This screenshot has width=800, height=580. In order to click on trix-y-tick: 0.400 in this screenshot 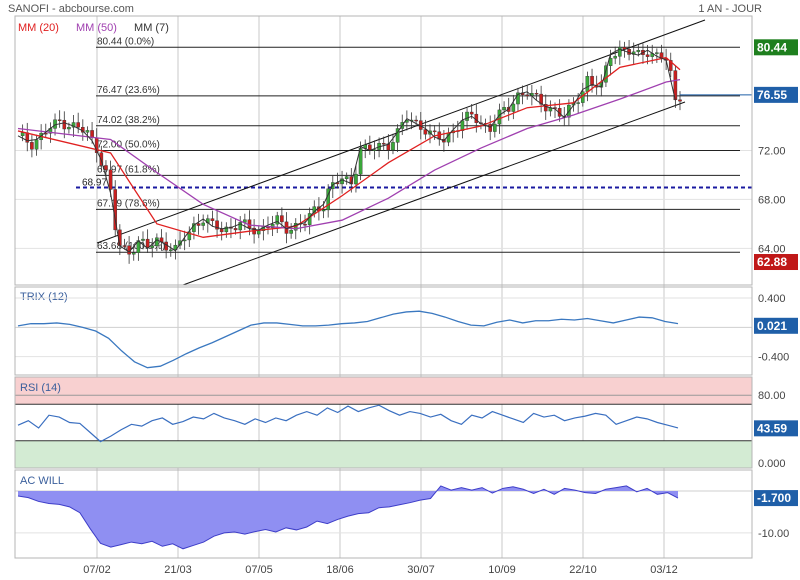, I will do `click(772, 299)`.